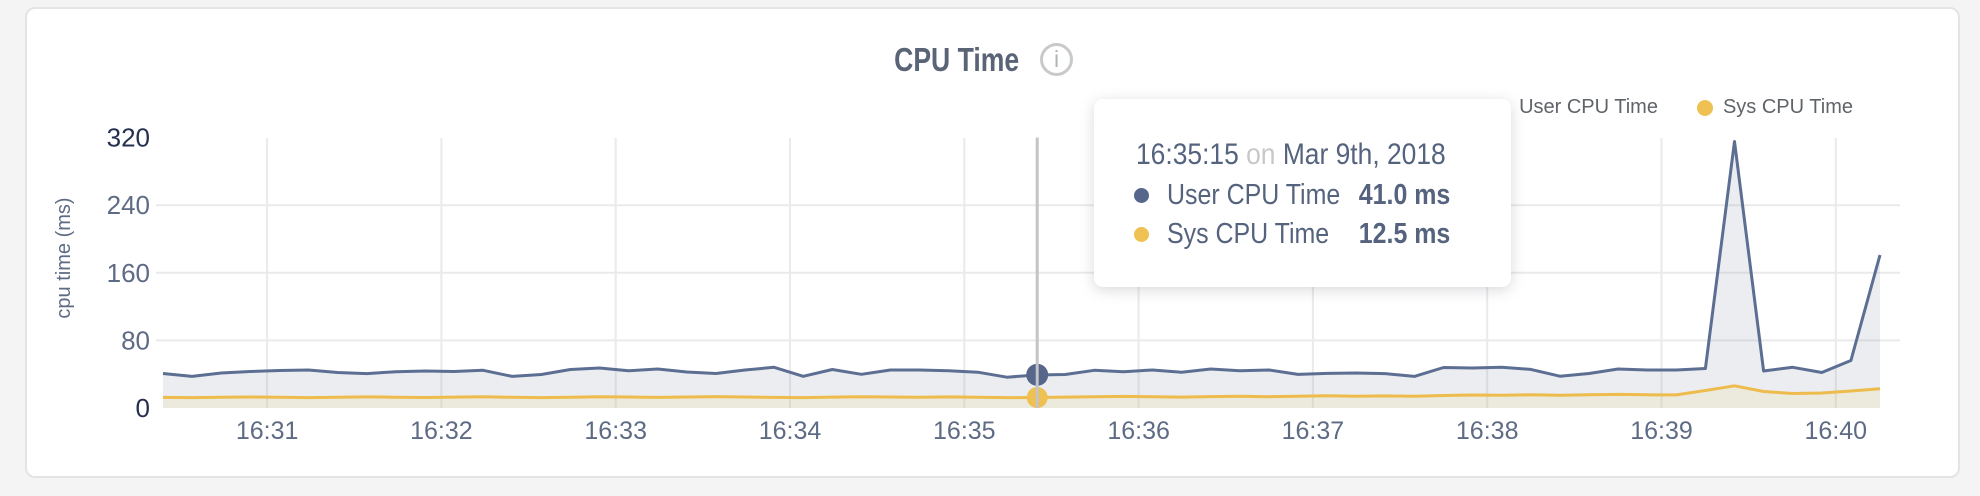 The height and width of the screenshot is (496, 1980). I want to click on svg-text: 16:33, so click(615, 431).